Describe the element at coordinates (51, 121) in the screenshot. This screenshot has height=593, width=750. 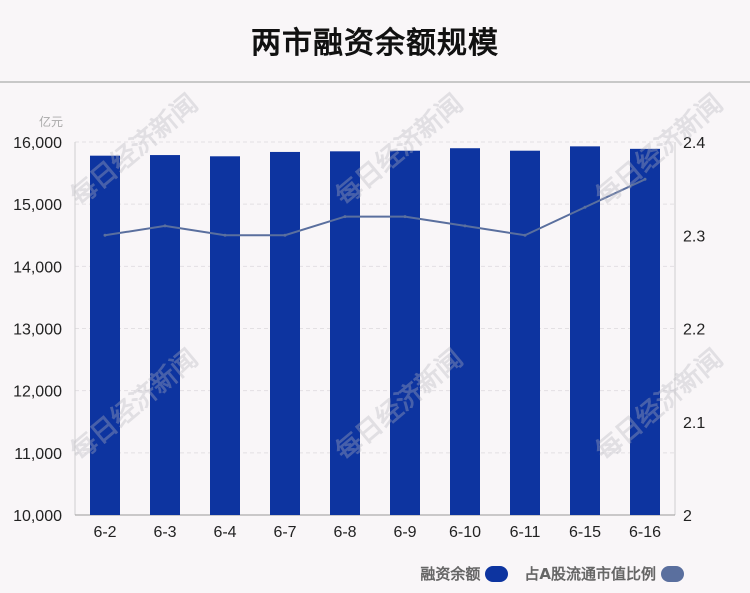
I see `y-left-unit-label: 亿元` at that location.